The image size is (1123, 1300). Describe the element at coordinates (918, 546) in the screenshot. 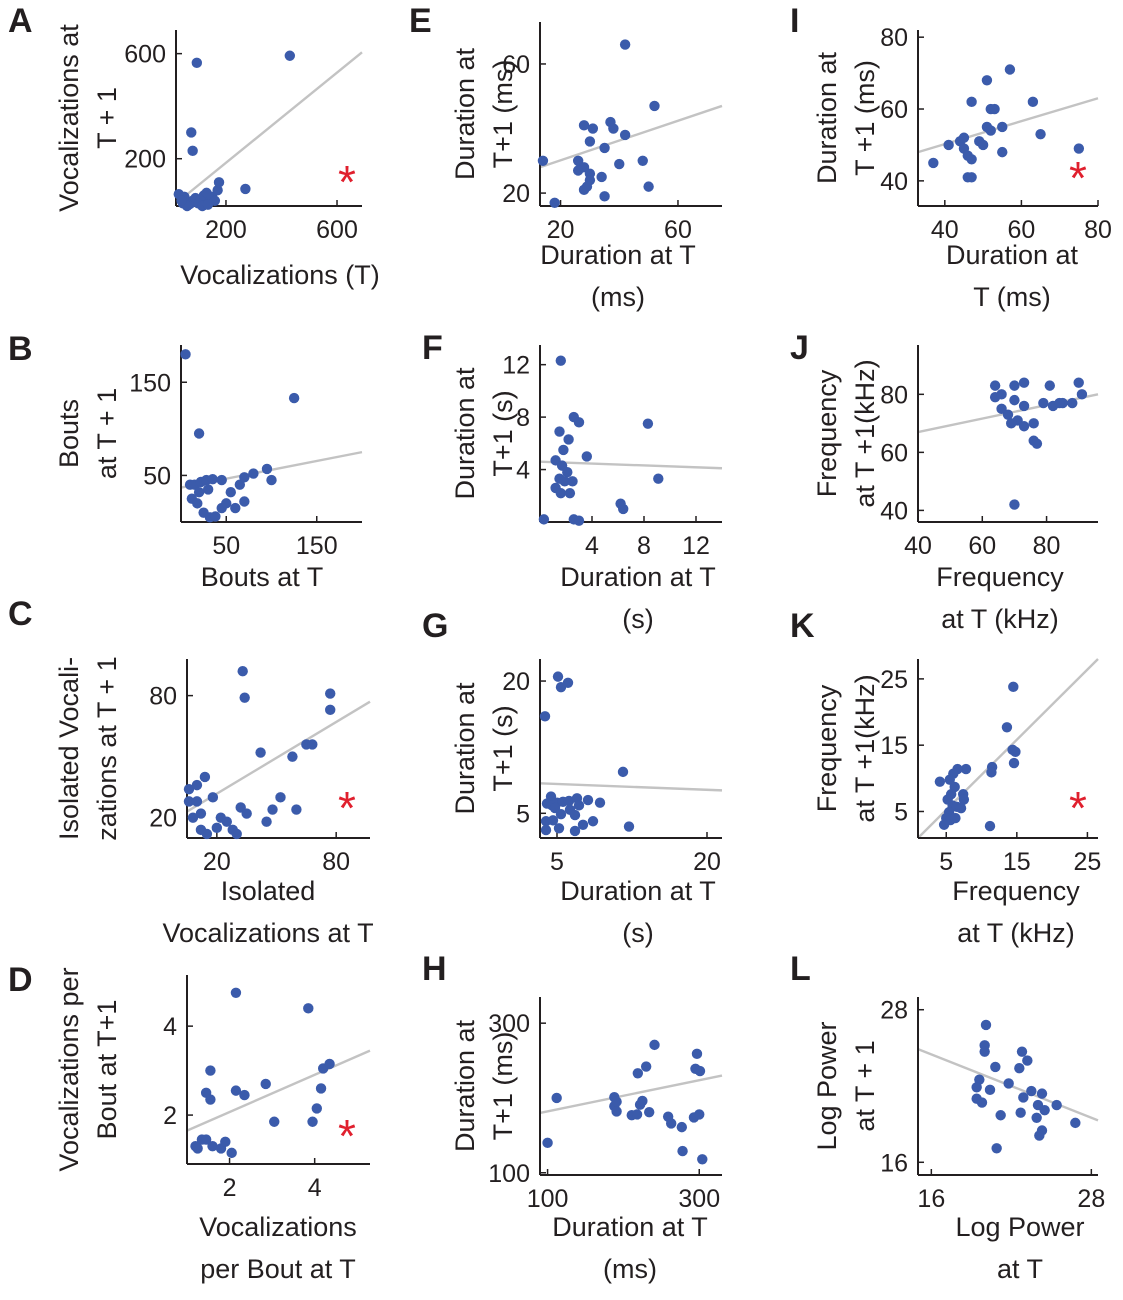

I see `x-tick-label: 40` at that location.